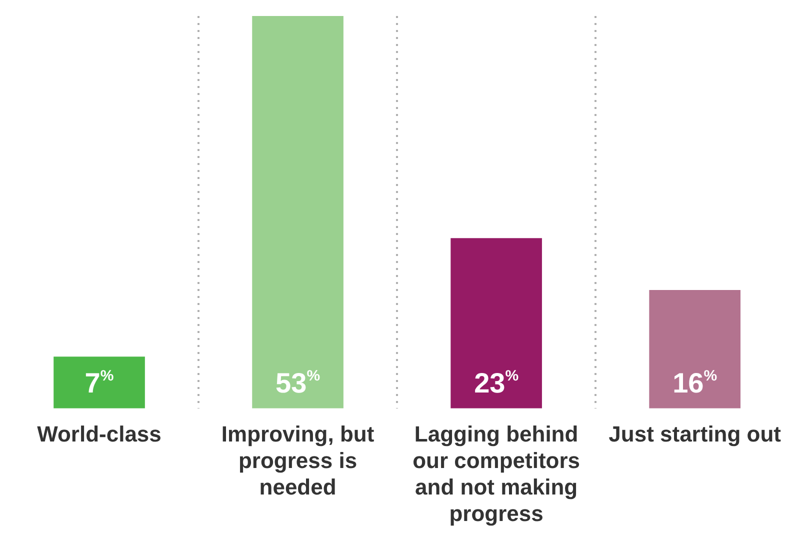  What do you see at coordinates (298, 461) in the screenshot?
I see `x-tick-label: Improving, but progress is needed` at bounding box center [298, 461].